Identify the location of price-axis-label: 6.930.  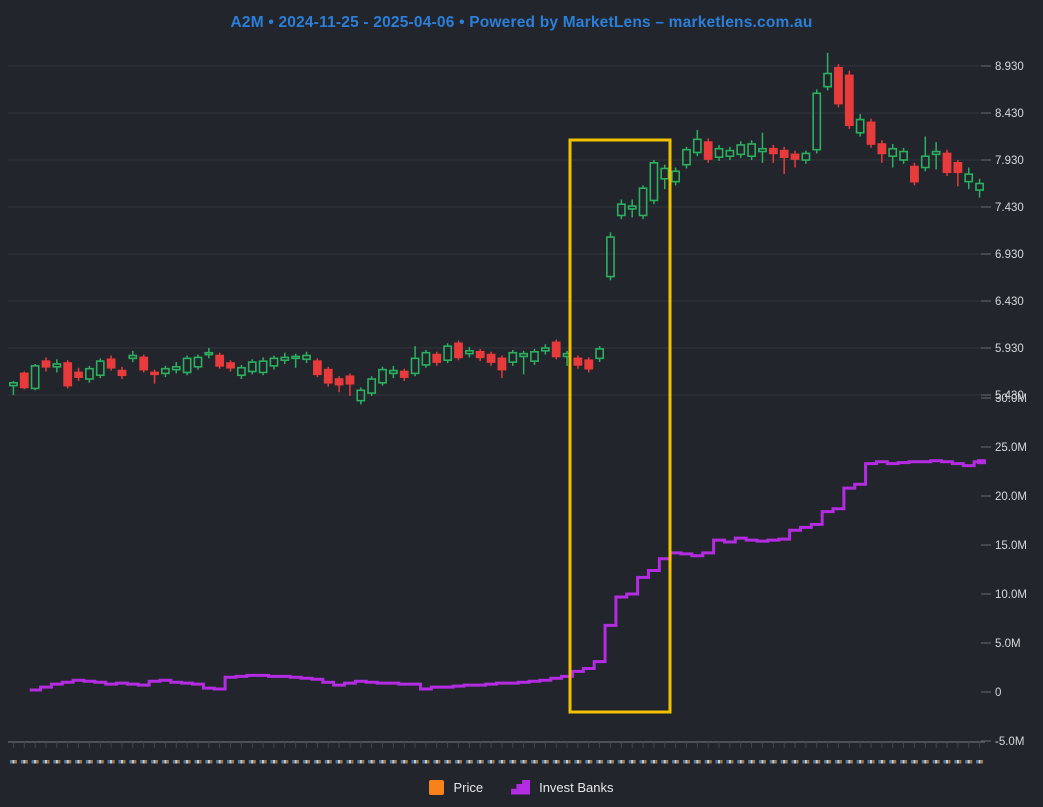
(1009, 255).